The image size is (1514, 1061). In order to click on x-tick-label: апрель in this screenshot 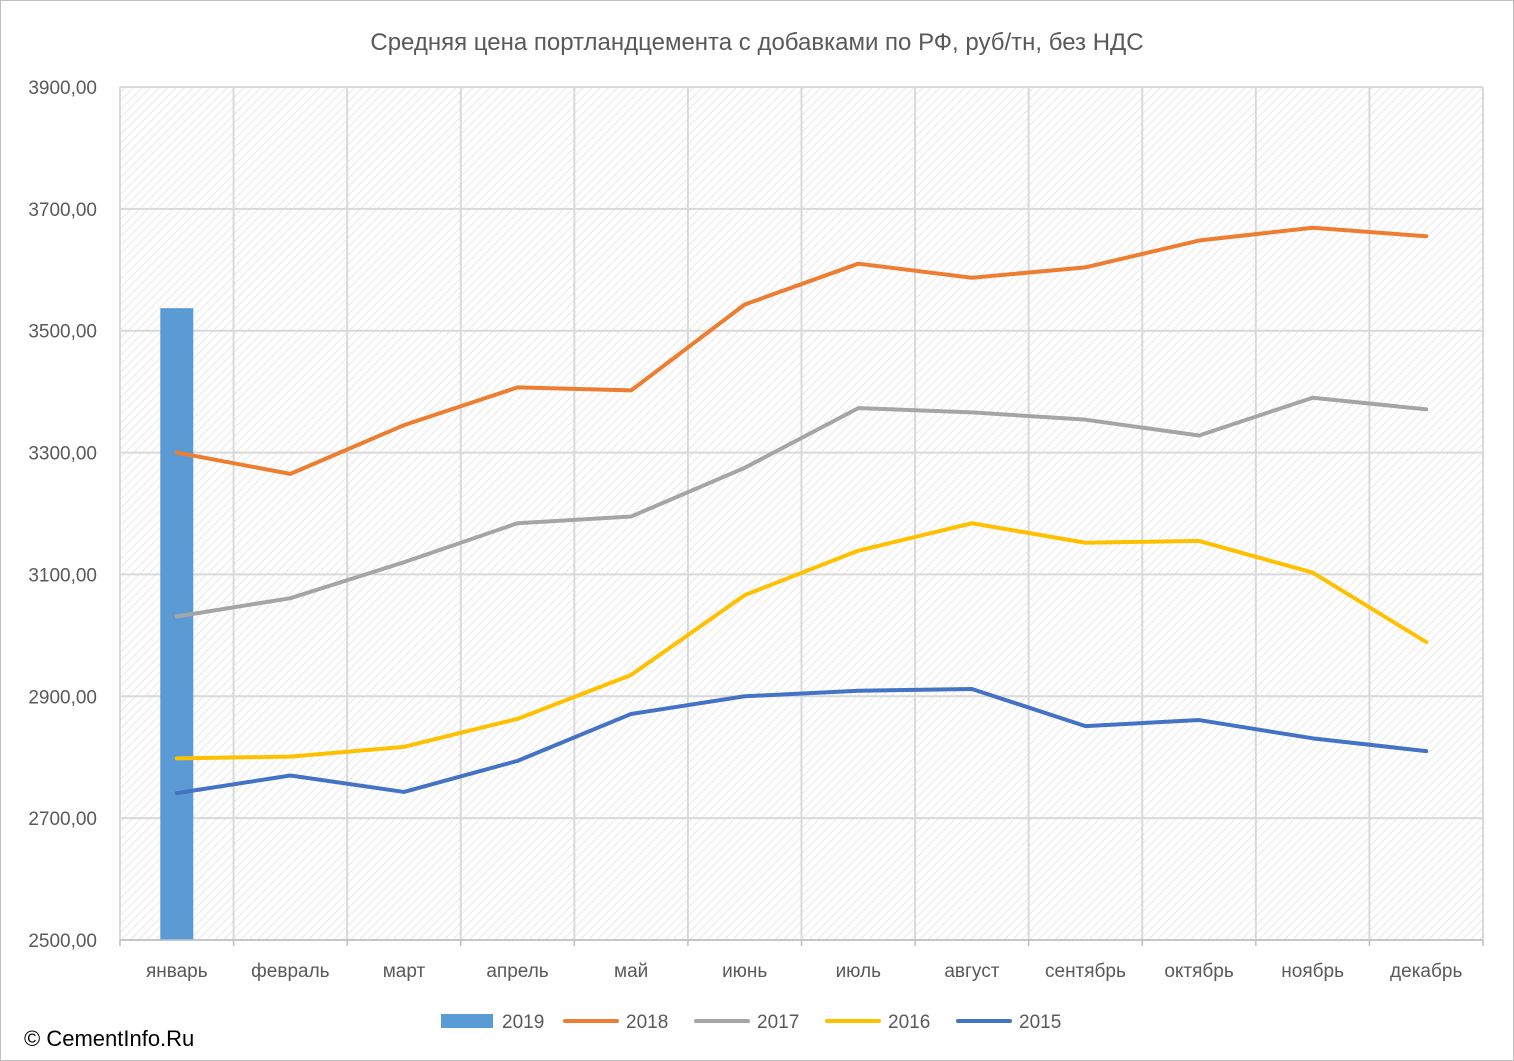, I will do `click(517, 971)`.